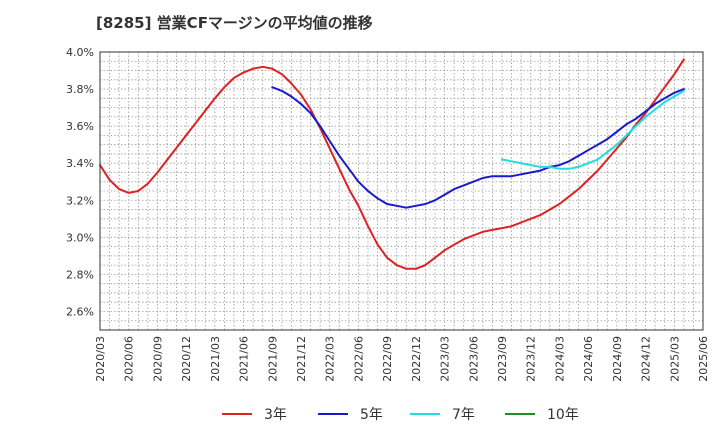 This screenshot has height=440, width=720. Describe the element at coordinates (272, 359) in the screenshot. I see `x-tick-label: 2021/09` at that location.